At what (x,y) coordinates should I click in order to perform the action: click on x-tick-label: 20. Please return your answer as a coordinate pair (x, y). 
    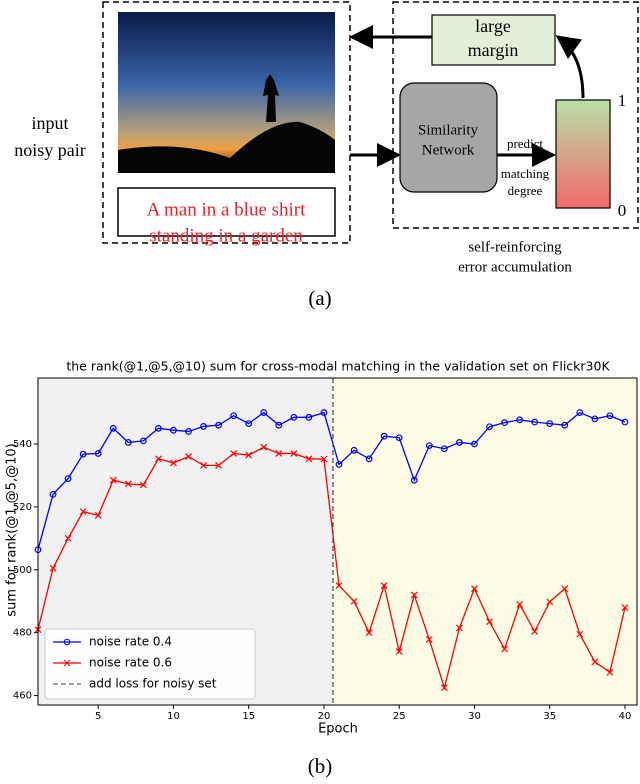
    Looking at the image, I should click on (324, 716).